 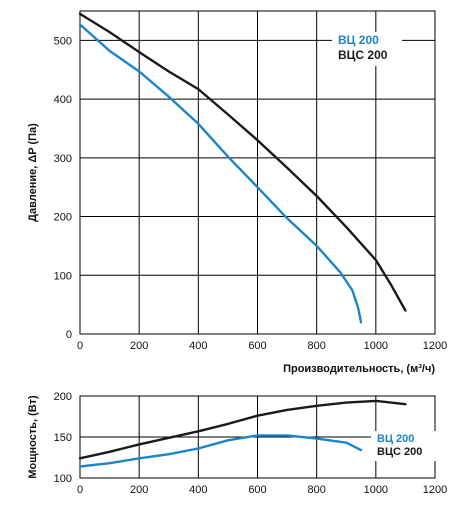 What do you see at coordinates (63, 159) in the screenshot?
I see `y-tick-label: 300` at bounding box center [63, 159].